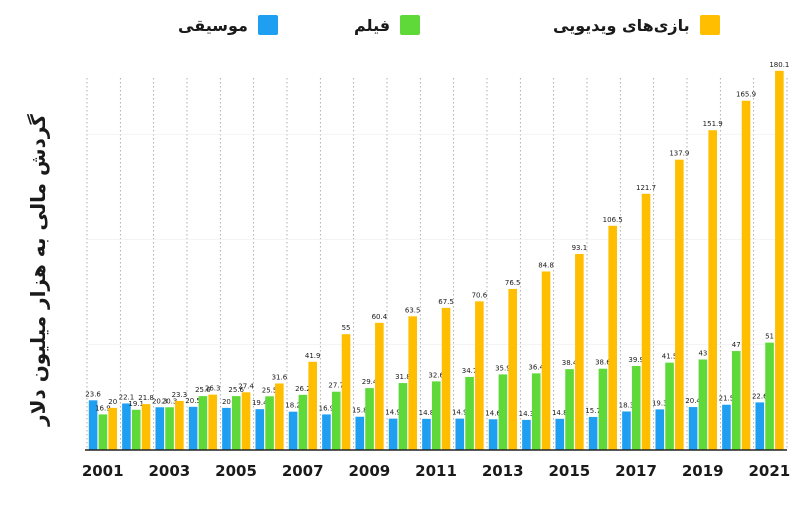 This screenshot has height=507, width=800. What do you see at coordinates (372, 25) in the screenshot?
I see `legend-label-film: فیلم` at bounding box center [372, 25].